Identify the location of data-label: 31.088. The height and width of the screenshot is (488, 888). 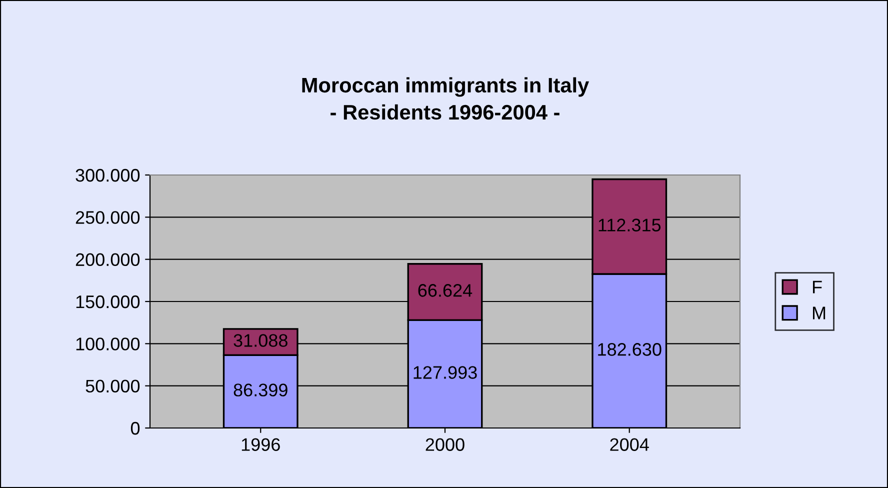
(261, 340).